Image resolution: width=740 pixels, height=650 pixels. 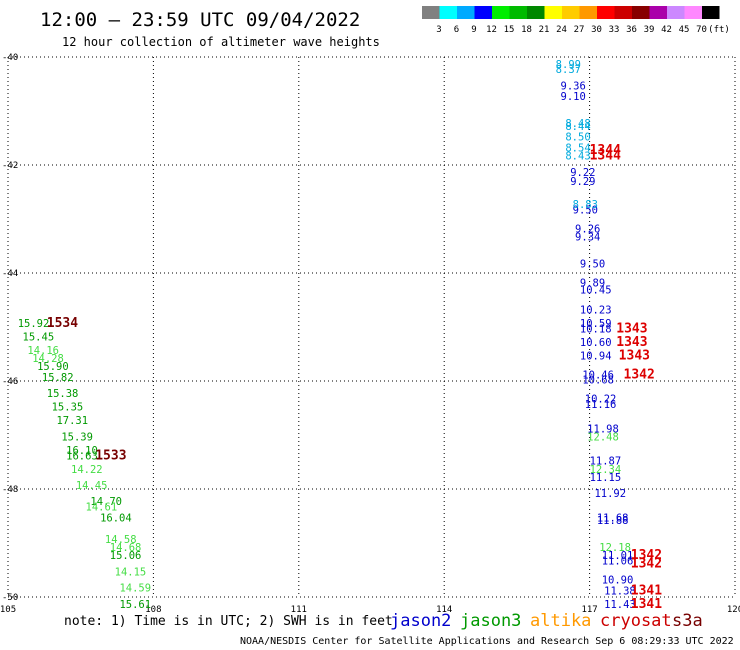 What do you see at coordinates (110, 455) in the screenshot?
I see `data-point-label: 1533` at bounding box center [110, 455].